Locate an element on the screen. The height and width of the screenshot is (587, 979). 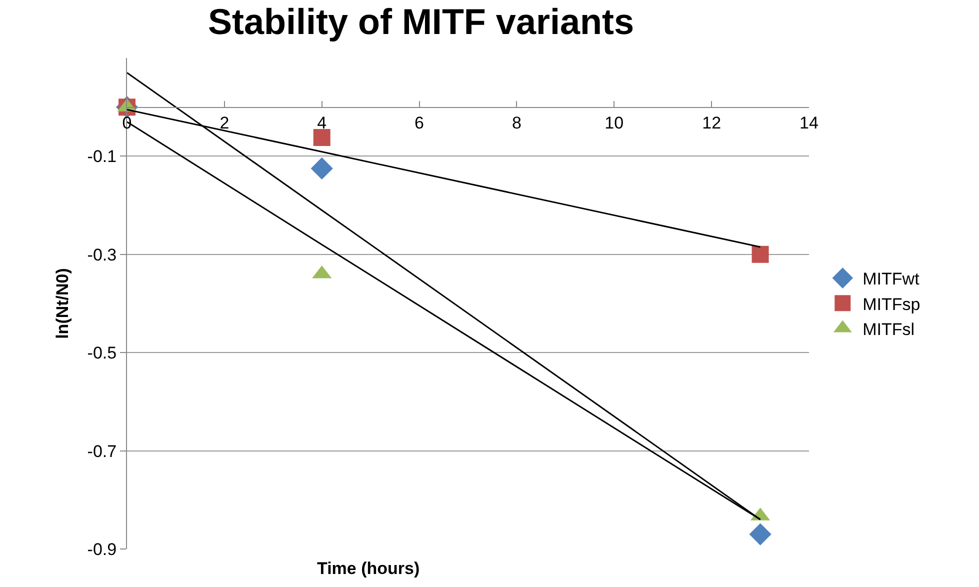
chart-title: Stability of MITF variants is located at coordinates (421, 21).